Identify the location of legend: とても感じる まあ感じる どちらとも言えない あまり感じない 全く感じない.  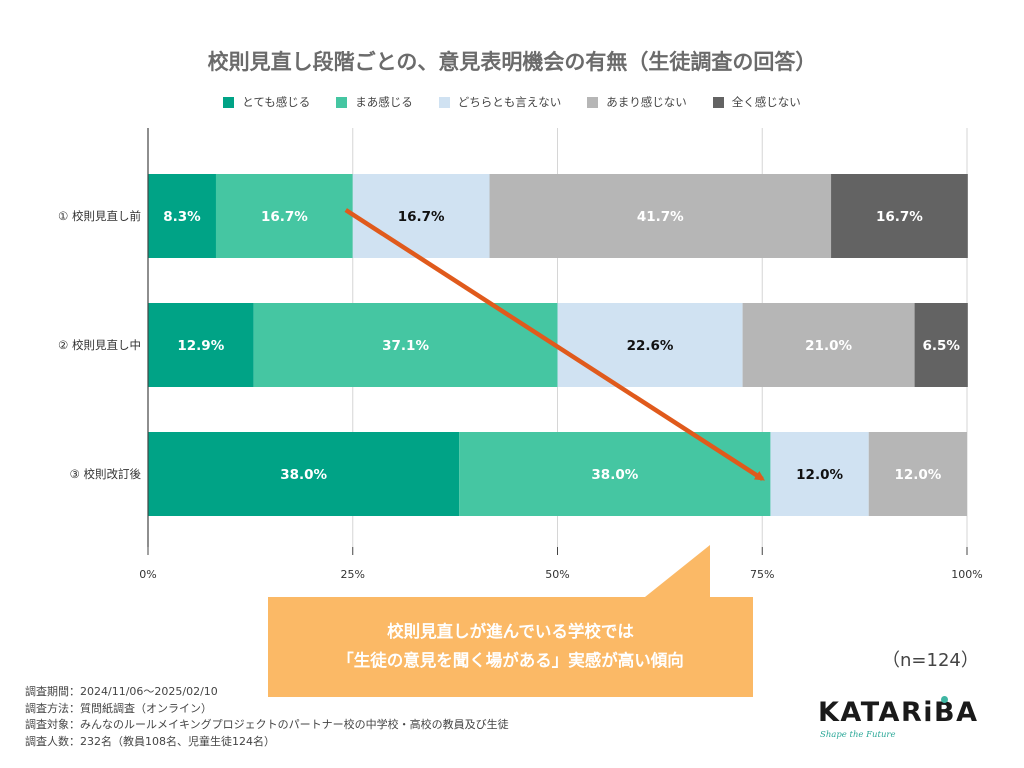
(512, 102).